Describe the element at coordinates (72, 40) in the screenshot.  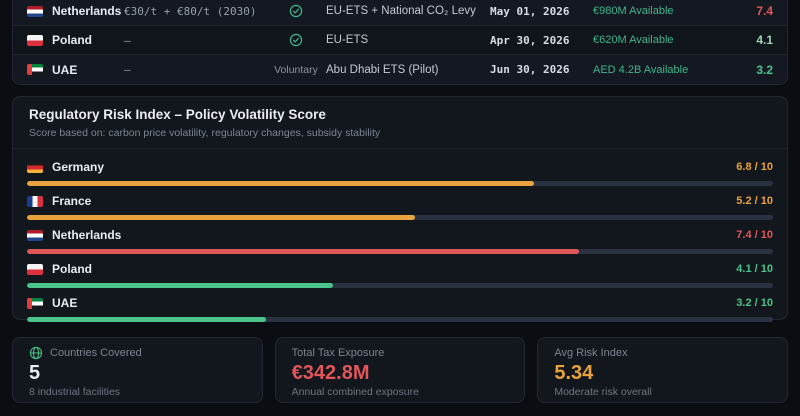
I see `country-name: Poland` at that location.